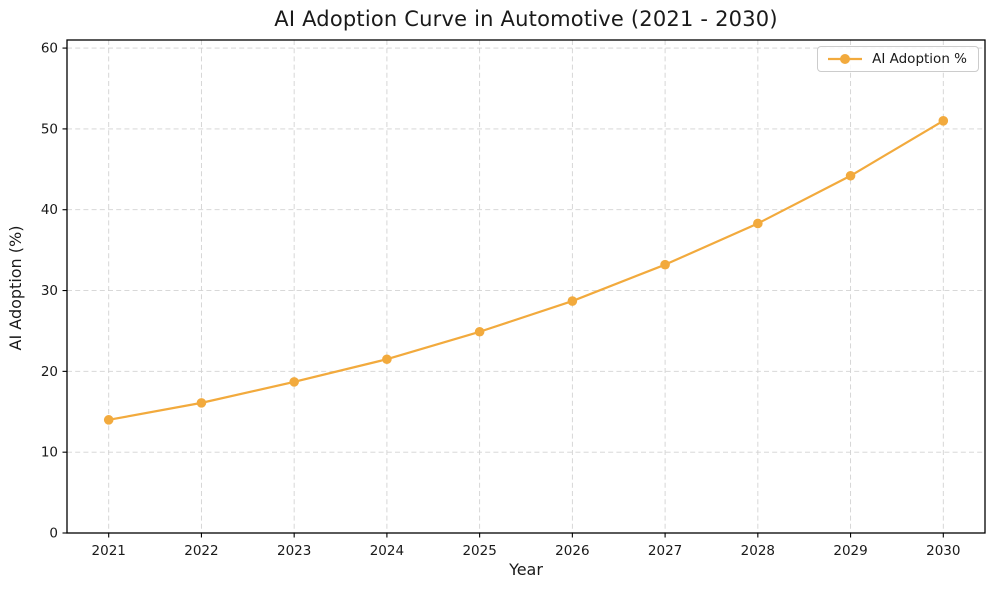 The height and width of the screenshot is (600, 1000). Describe the element at coordinates (15, 288) in the screenshot. I see `y-axis-label: AI Adoption (%)` at that location.